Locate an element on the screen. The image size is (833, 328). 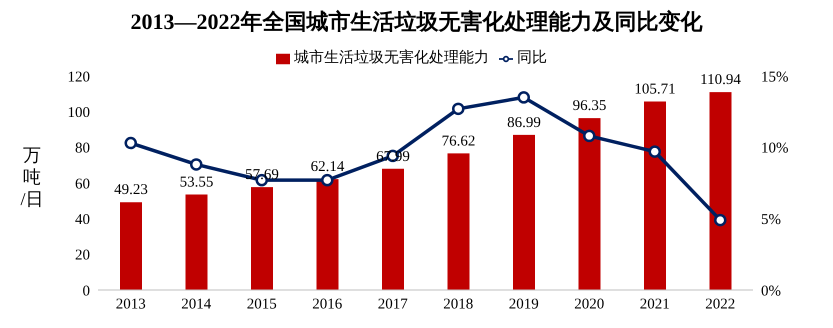
x-tick-label: 2020 is located at coordinates (589, 304).